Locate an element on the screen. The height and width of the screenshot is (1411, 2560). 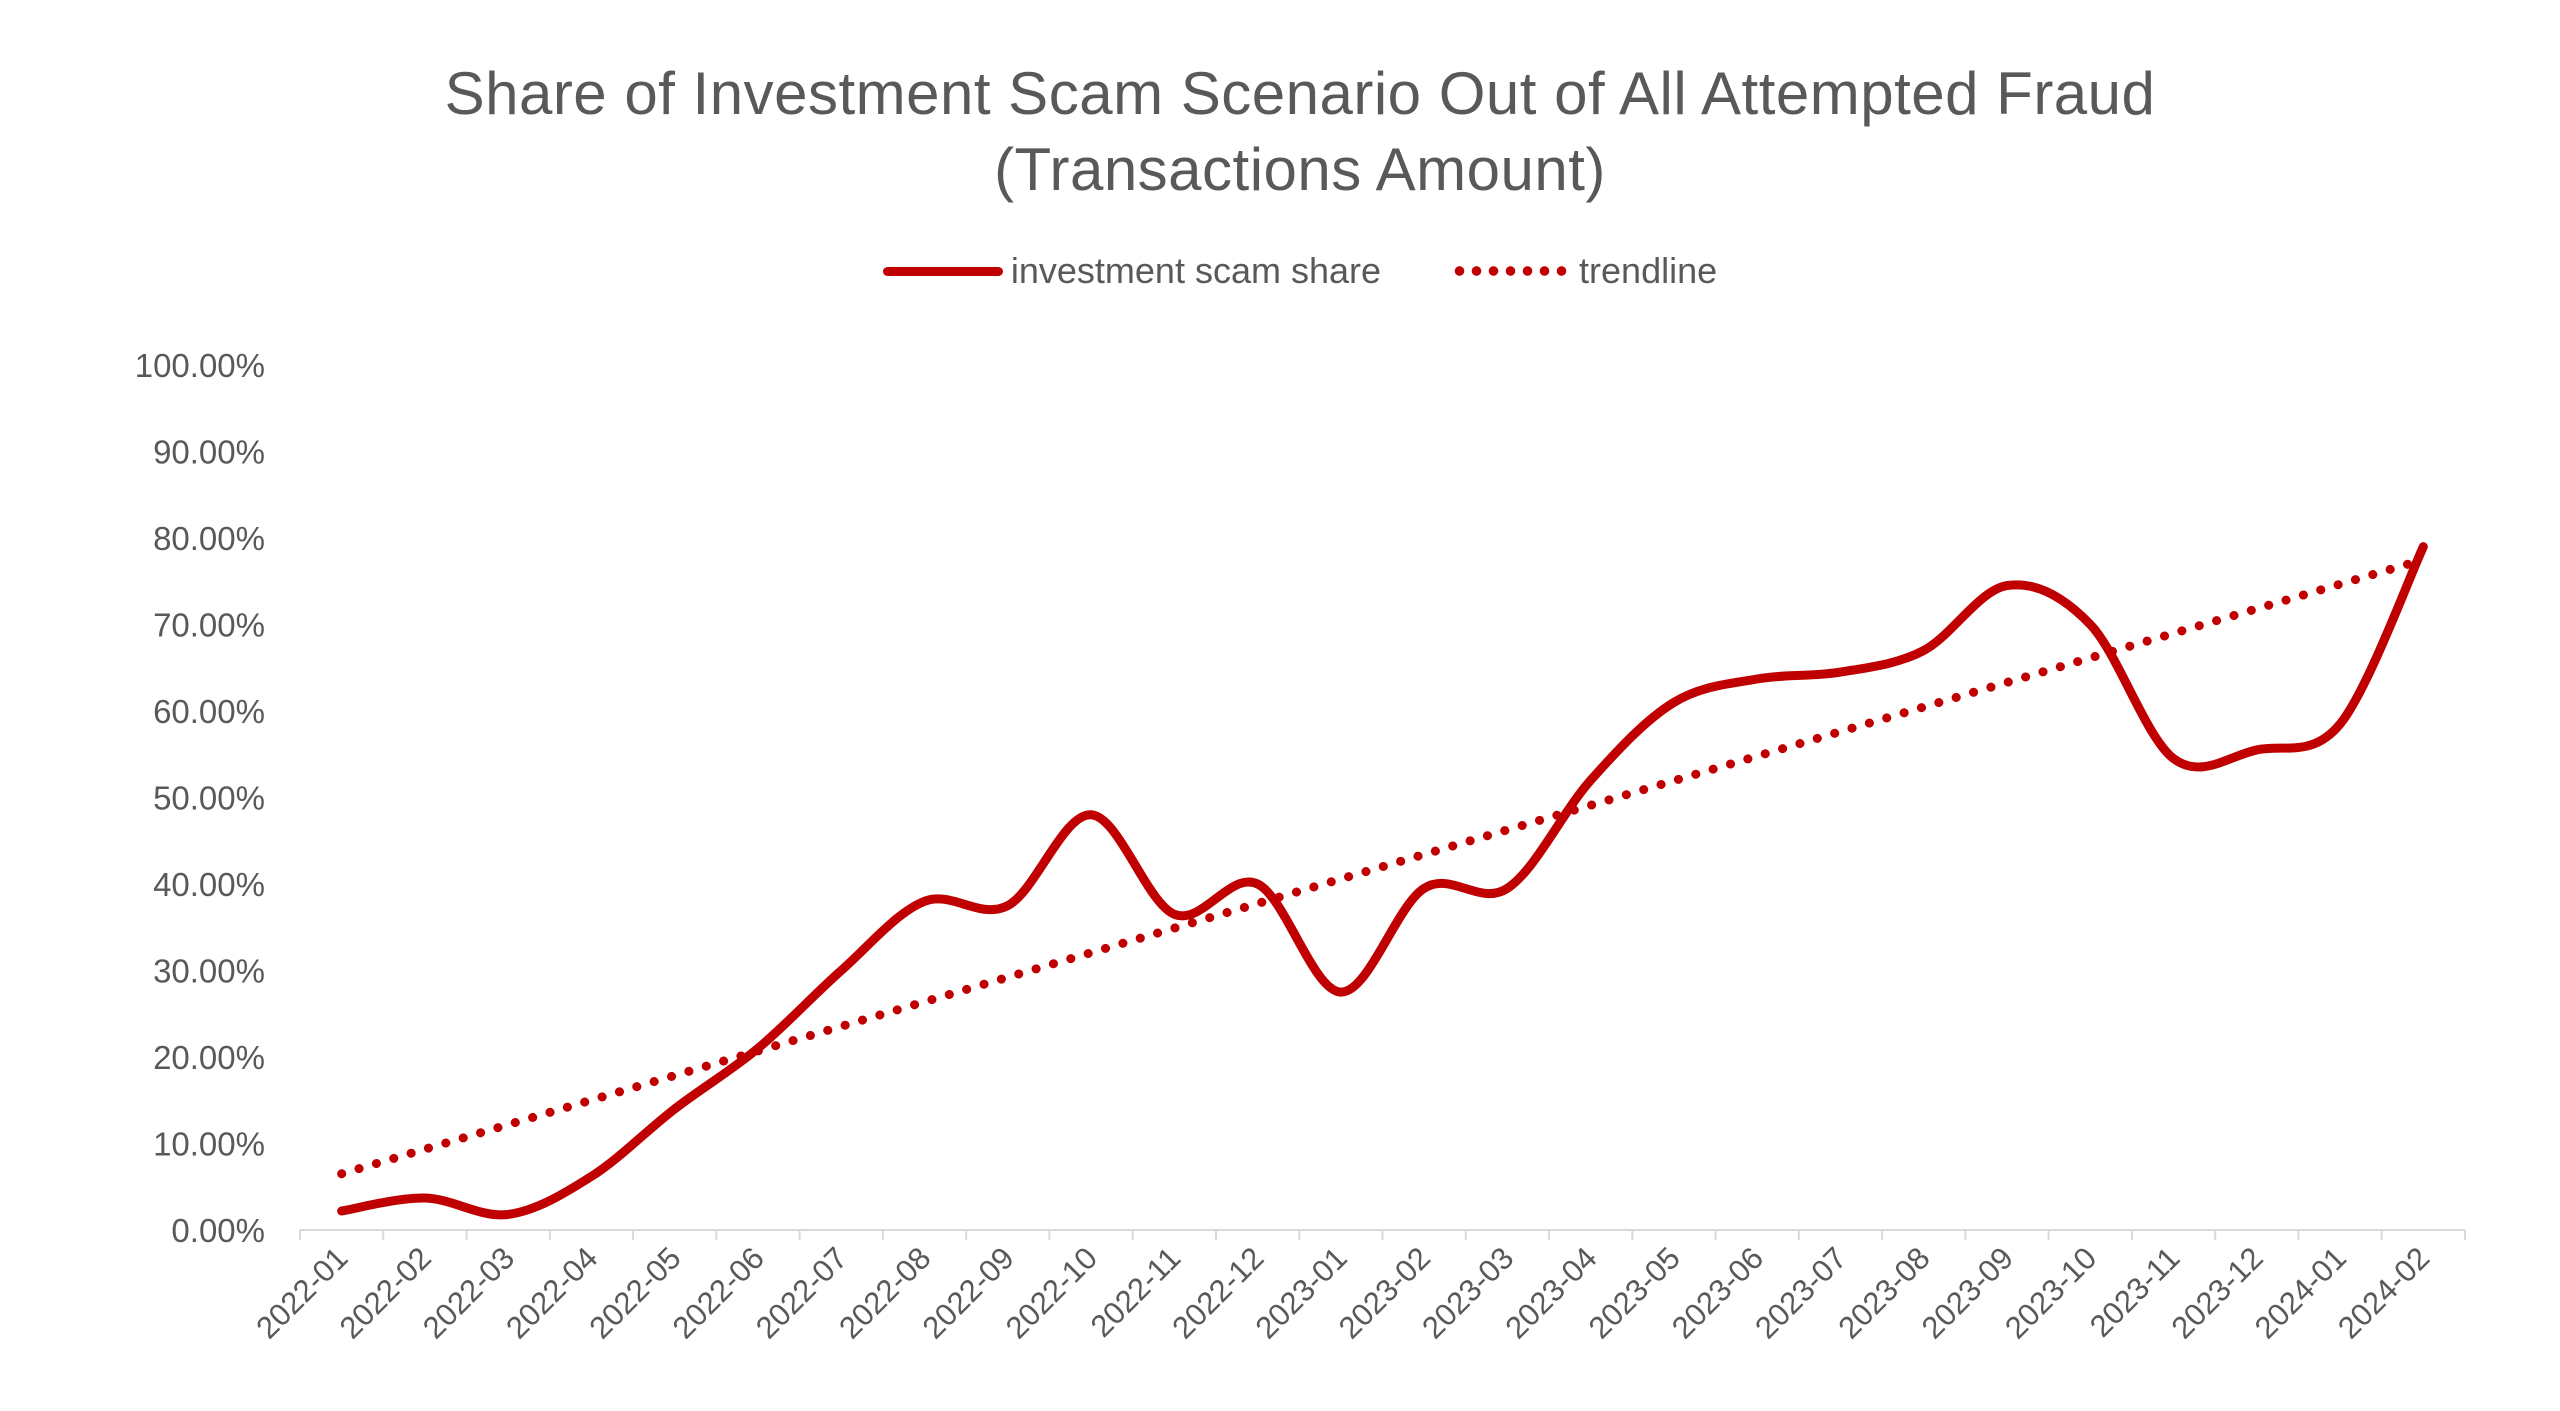
x-tick-label: 2023-01 is located at coordinates (1301, 1292).